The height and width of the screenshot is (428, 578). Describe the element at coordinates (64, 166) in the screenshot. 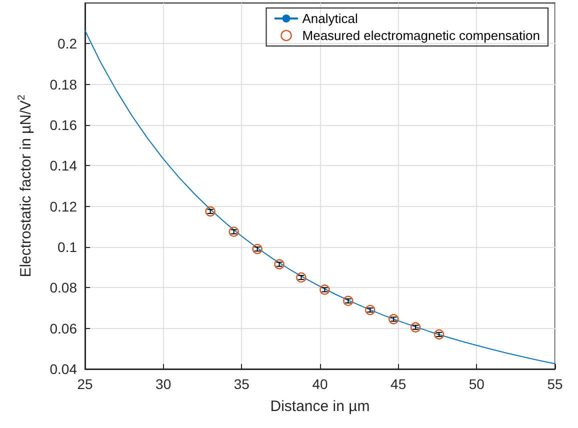

I see `y-tick-label: 0.14` at that location.